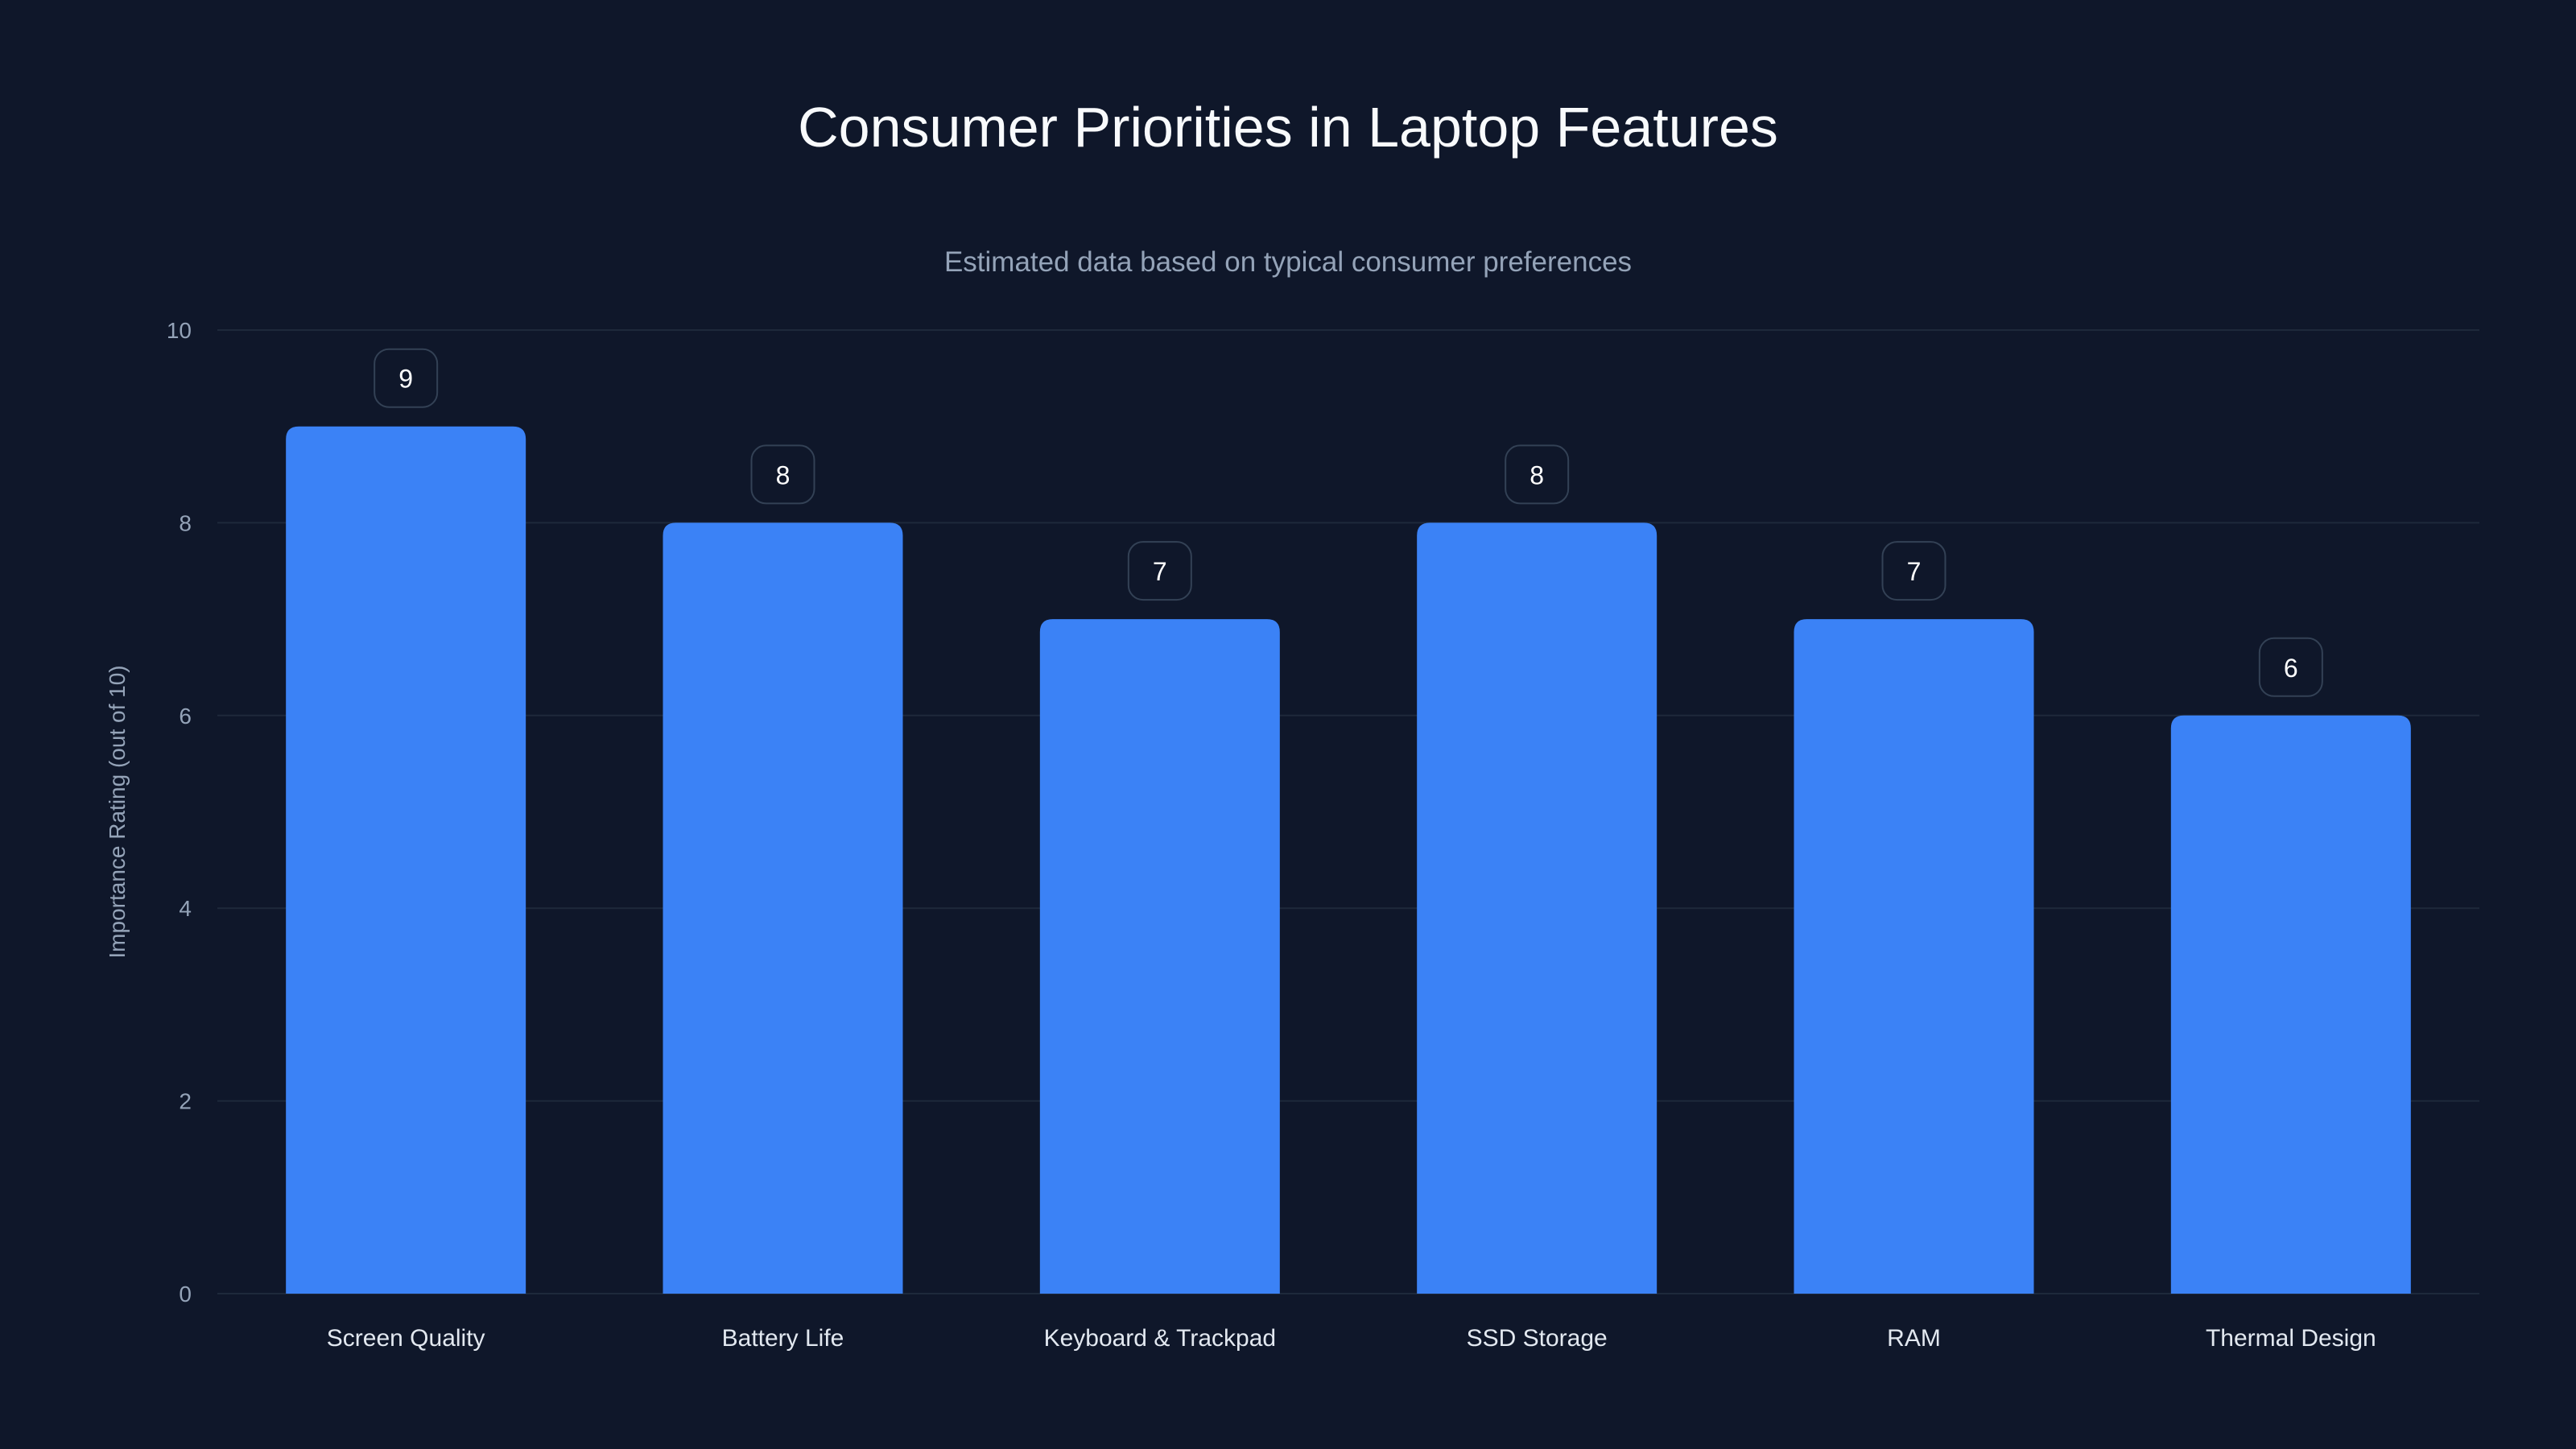 The image size is (2576, 1449). What do you see at coordinates (117, 811) in the screenshot?
I see `y-axis-label: Importance Rating (out of 10)` at bounding box center [117, 811].